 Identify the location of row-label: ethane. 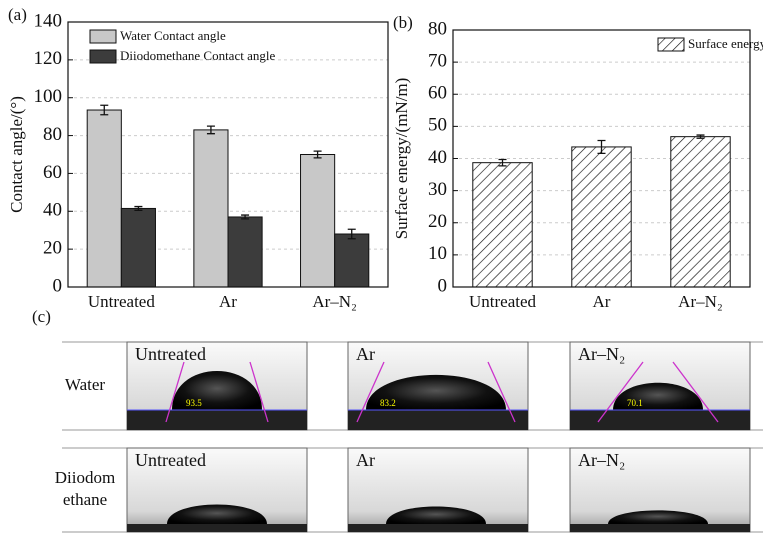
(85, 499).